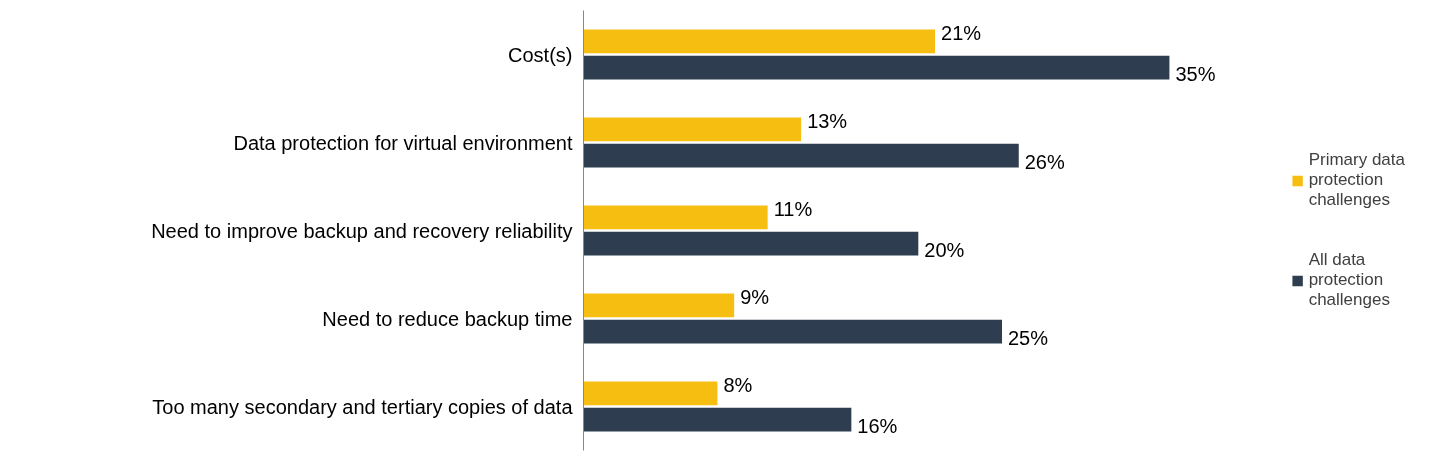 This screenshot has width=1431, height=466. Describe the element at coordinates (944, 249) in the screenshot. I see `data-label: 20%` at that location.